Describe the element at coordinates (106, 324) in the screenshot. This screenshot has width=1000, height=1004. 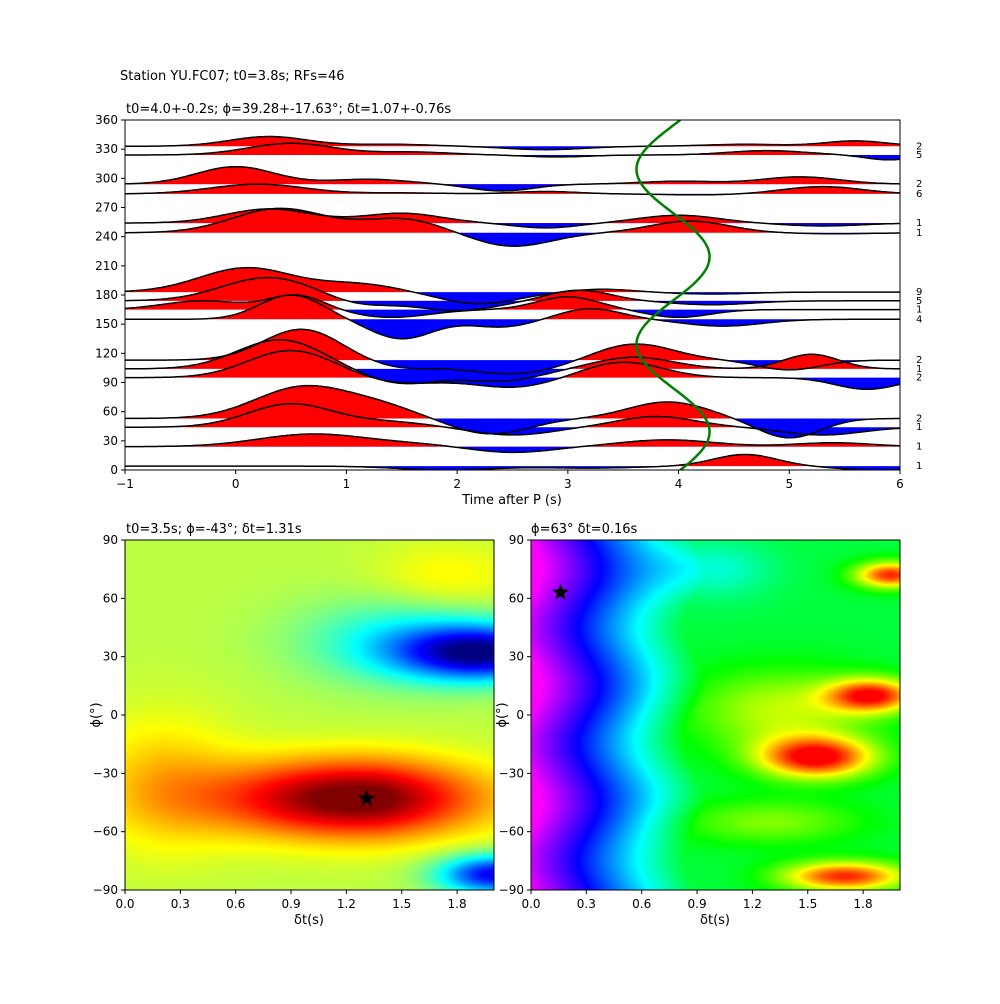
I see `y-tick-label: 150` at that location.